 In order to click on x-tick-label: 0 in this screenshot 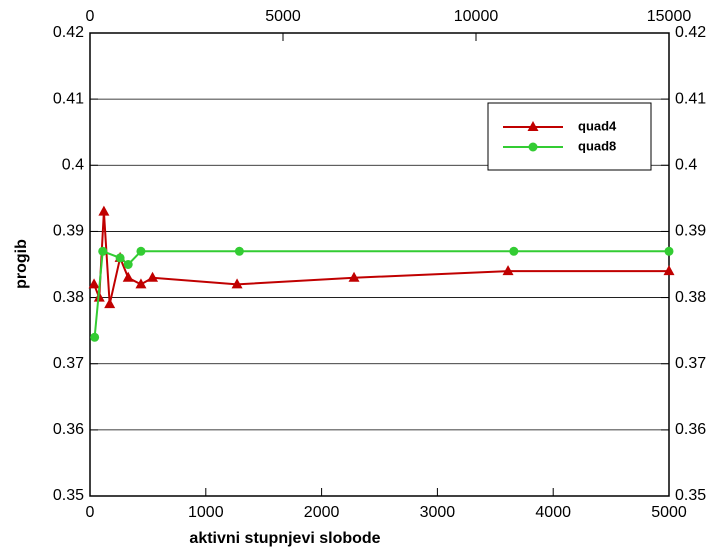, I will do `click(90, 512)`.